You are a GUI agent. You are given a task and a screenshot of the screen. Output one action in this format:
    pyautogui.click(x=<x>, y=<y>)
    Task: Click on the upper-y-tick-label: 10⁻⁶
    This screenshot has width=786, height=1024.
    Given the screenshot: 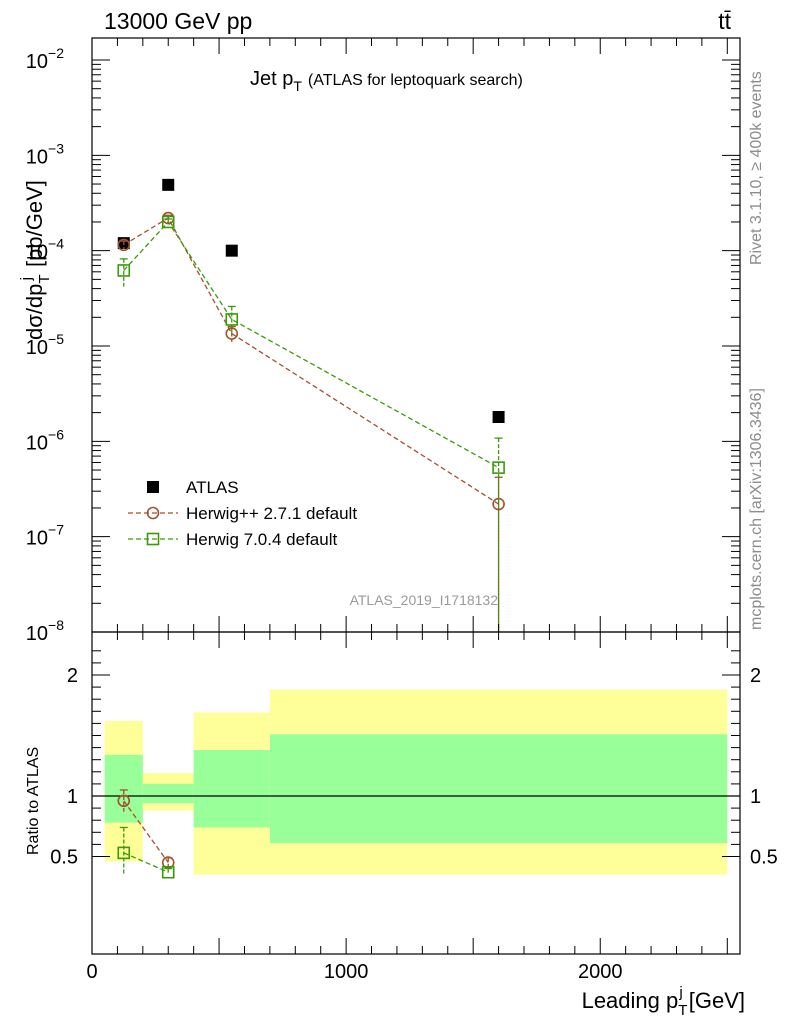 What is the action you would take?
    pyautogui.click(x=45, y=440)
    